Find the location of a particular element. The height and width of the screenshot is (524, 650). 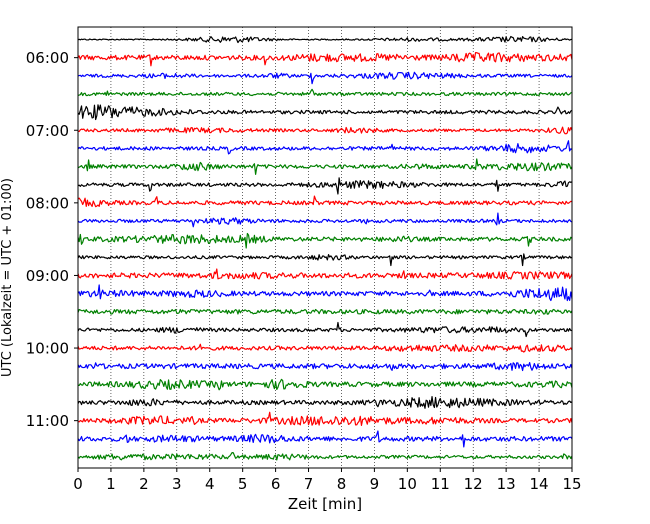

x-tick-label: 6 is located at coordinates (276, 484).